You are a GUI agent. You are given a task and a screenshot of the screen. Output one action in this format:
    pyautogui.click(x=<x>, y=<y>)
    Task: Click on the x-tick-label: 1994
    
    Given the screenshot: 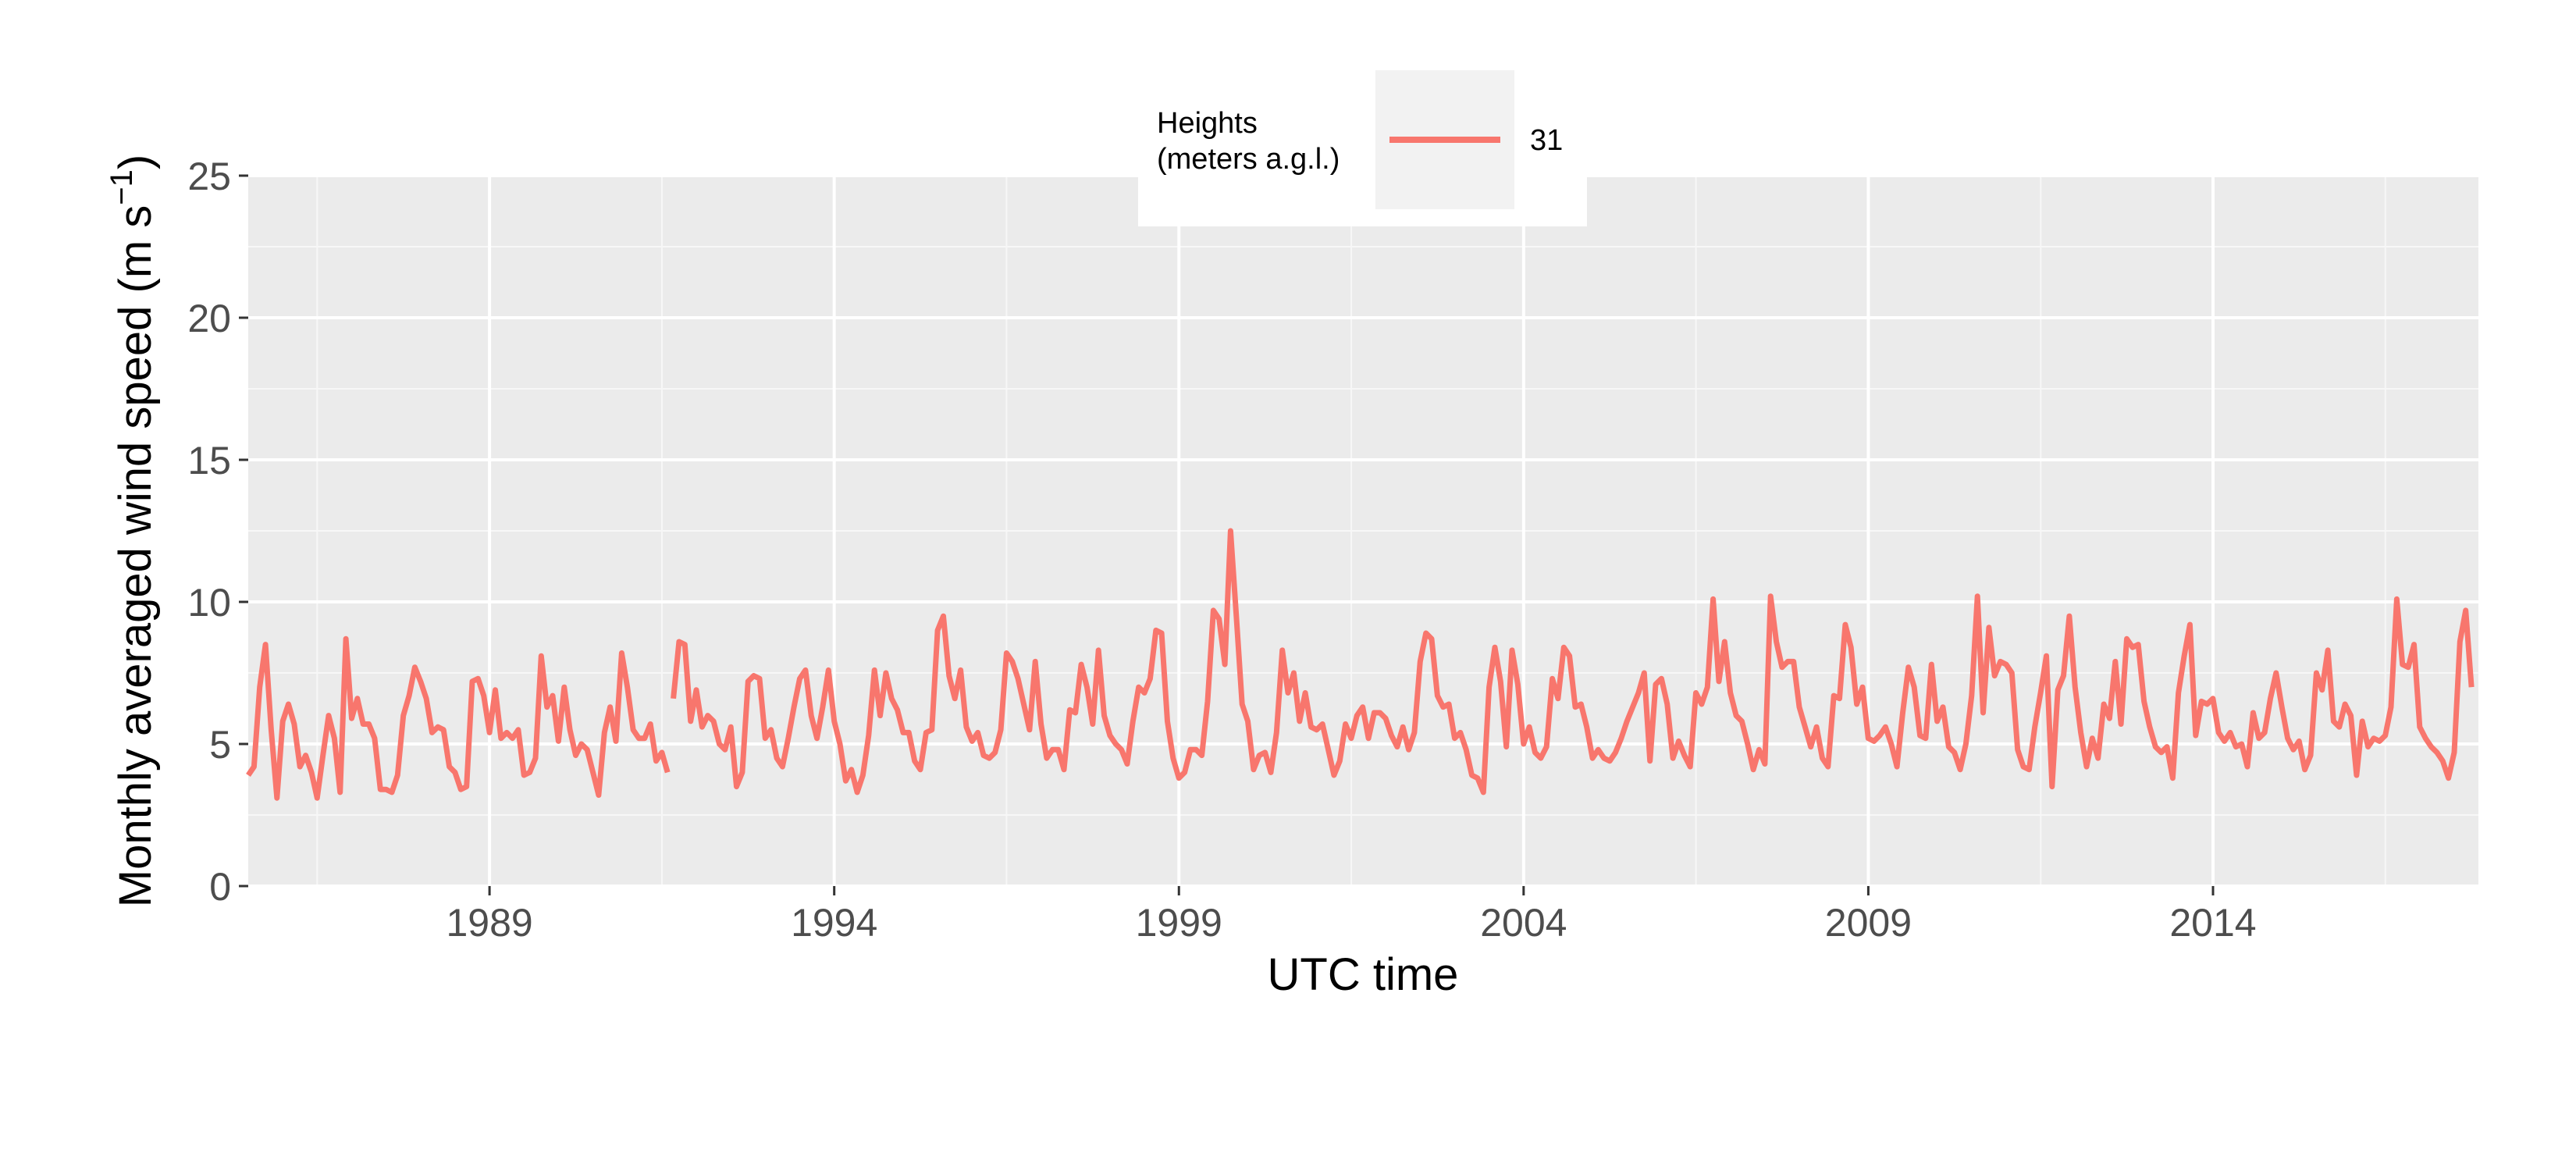 What is the action you would take?
    pyautogui.click(x=834, y=923)
    